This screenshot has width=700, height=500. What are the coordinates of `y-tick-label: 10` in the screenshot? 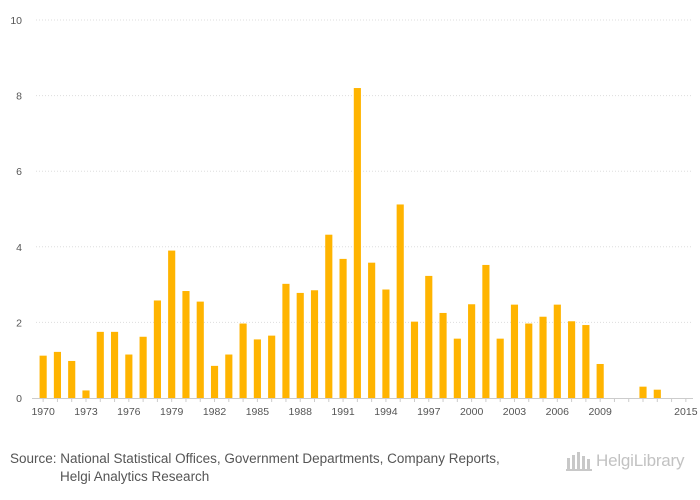 It's located at (16, 21).